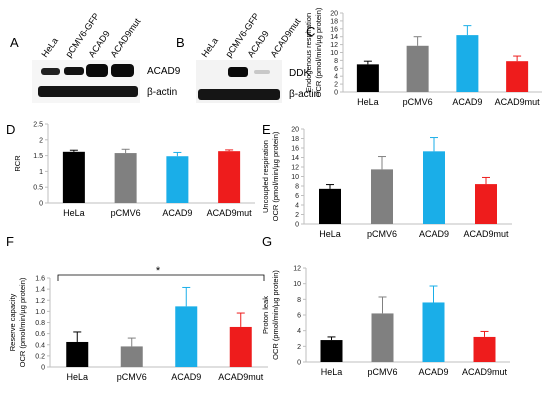 This screenshot has height=401, width=550. What do you see at coordinates (180, 42) in the screenshot?
I see `panel-b-letter: B` at bounding box center [180, 42].